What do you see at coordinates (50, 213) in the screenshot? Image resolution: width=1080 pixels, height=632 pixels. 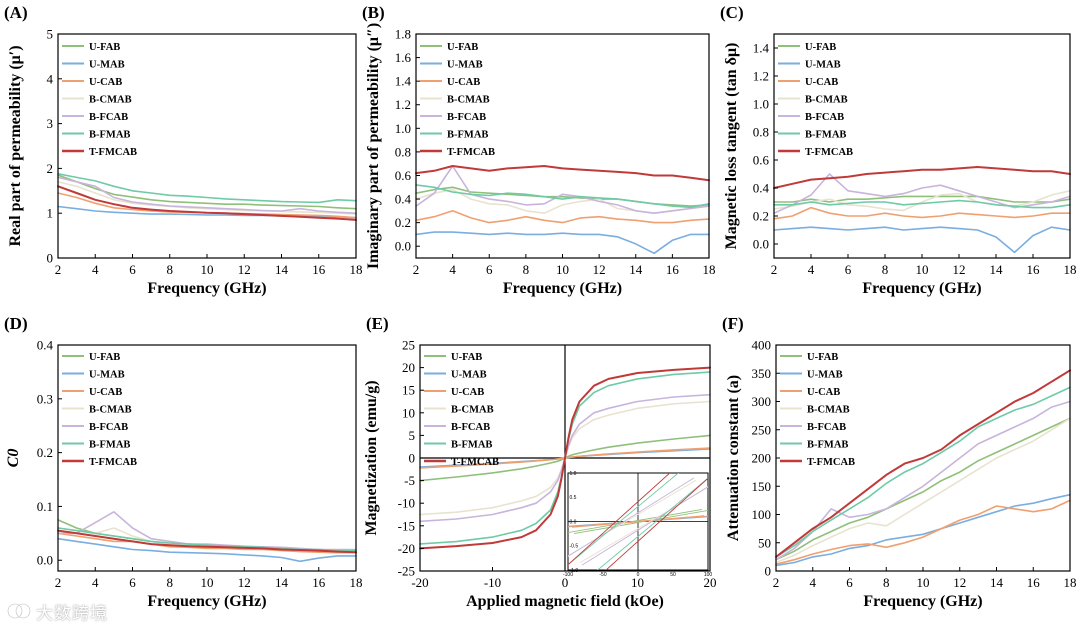 I see `y-tick-label: 1` at bounding box center [50, 213].